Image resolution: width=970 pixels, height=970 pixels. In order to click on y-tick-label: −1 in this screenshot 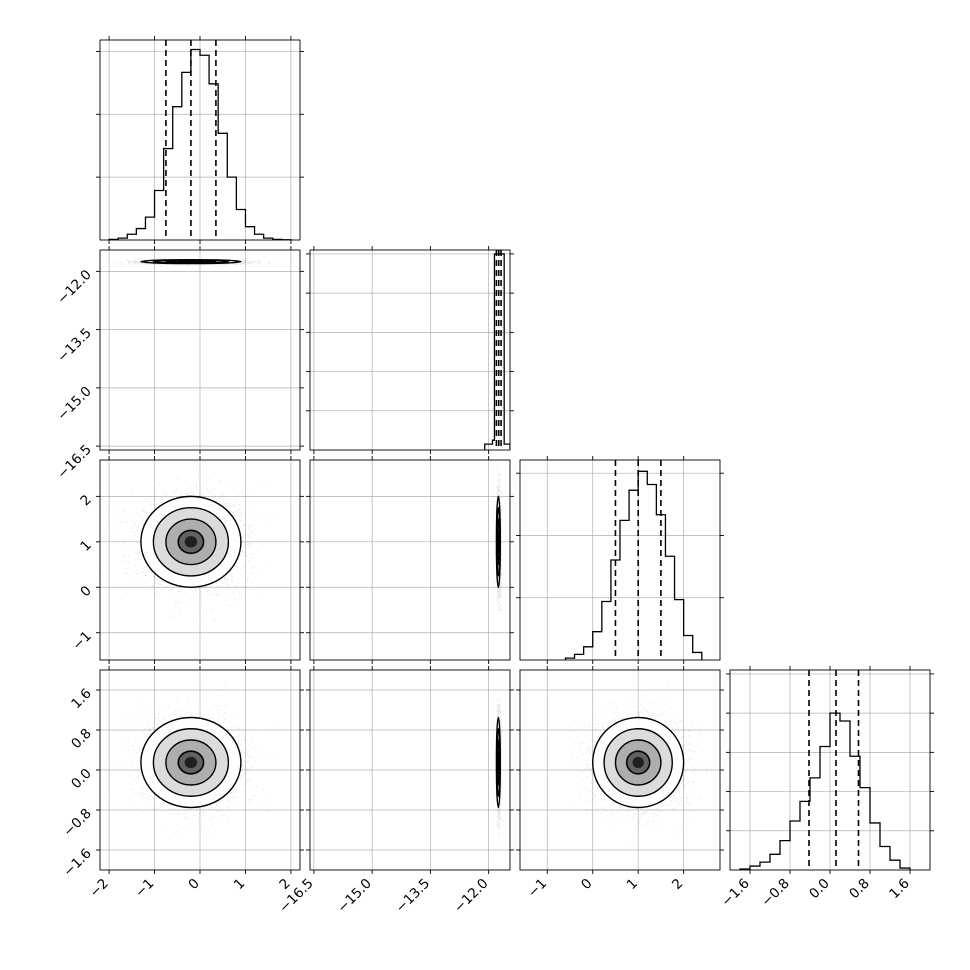, I will do `click(81, 640)`.